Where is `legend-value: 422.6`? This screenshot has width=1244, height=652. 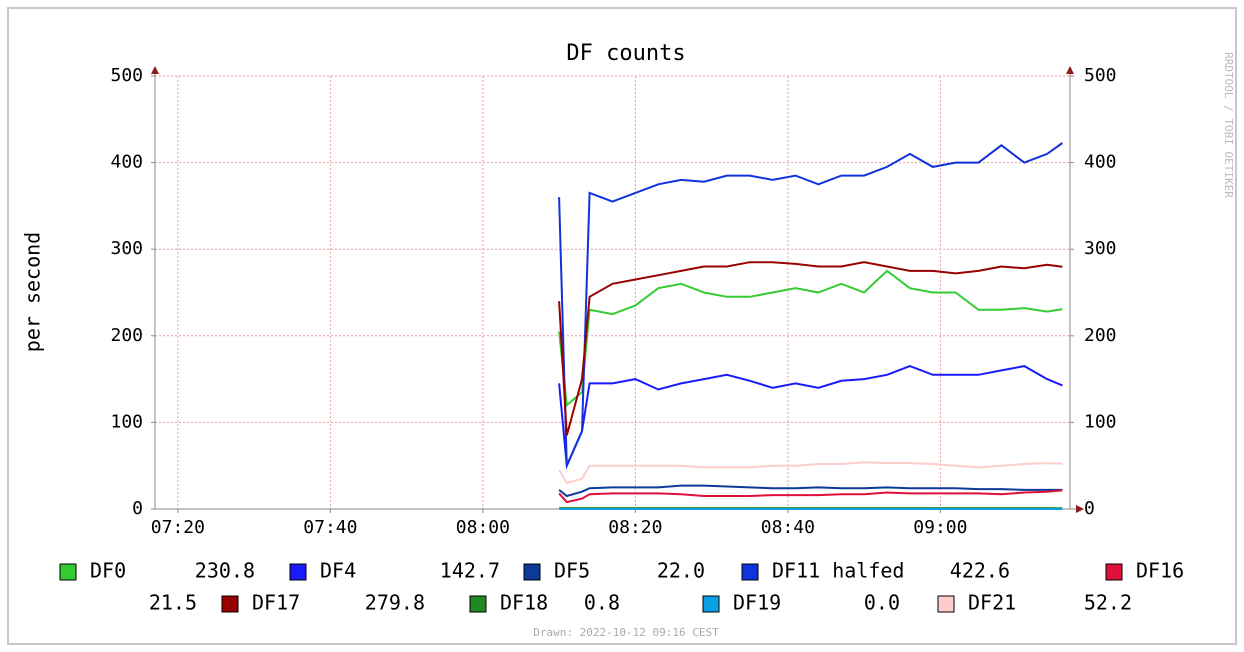
legend-value: 422.6 is located at coordinates (980, 571).